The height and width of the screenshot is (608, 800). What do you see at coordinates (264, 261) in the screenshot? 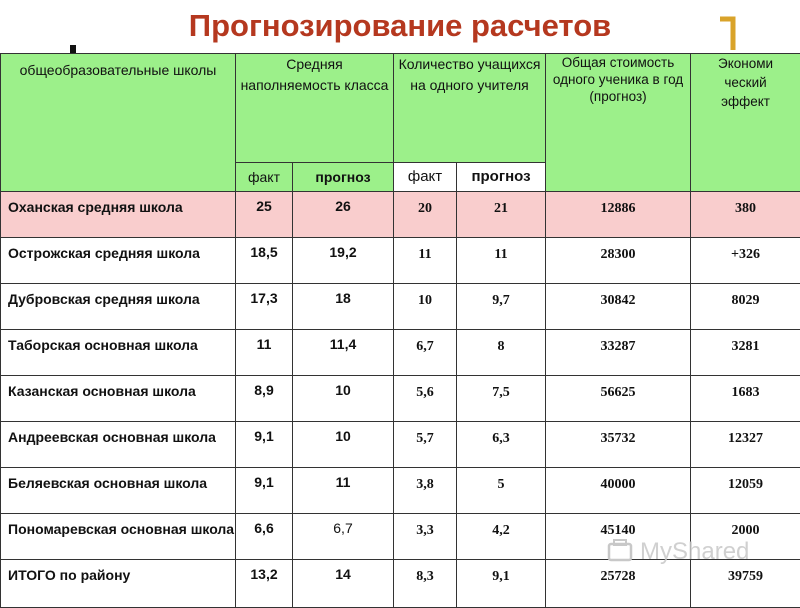
I see `class-fact: 18,5` at bounding box center [264, 261].